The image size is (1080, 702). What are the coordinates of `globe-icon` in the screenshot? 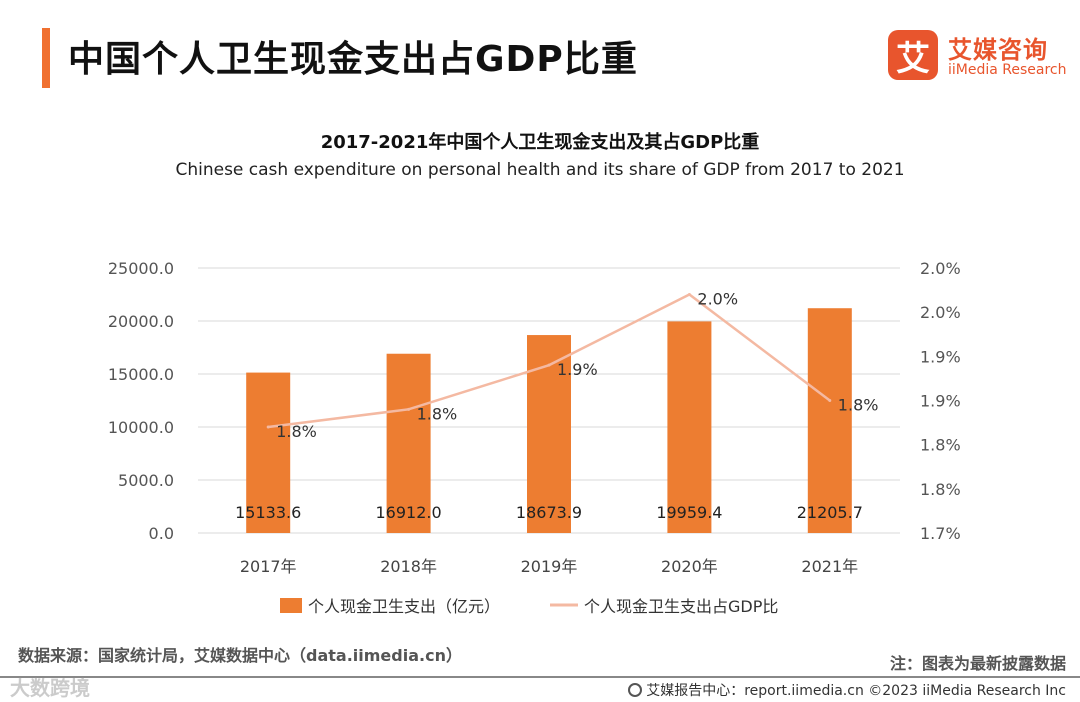 It's located at (635, 690).